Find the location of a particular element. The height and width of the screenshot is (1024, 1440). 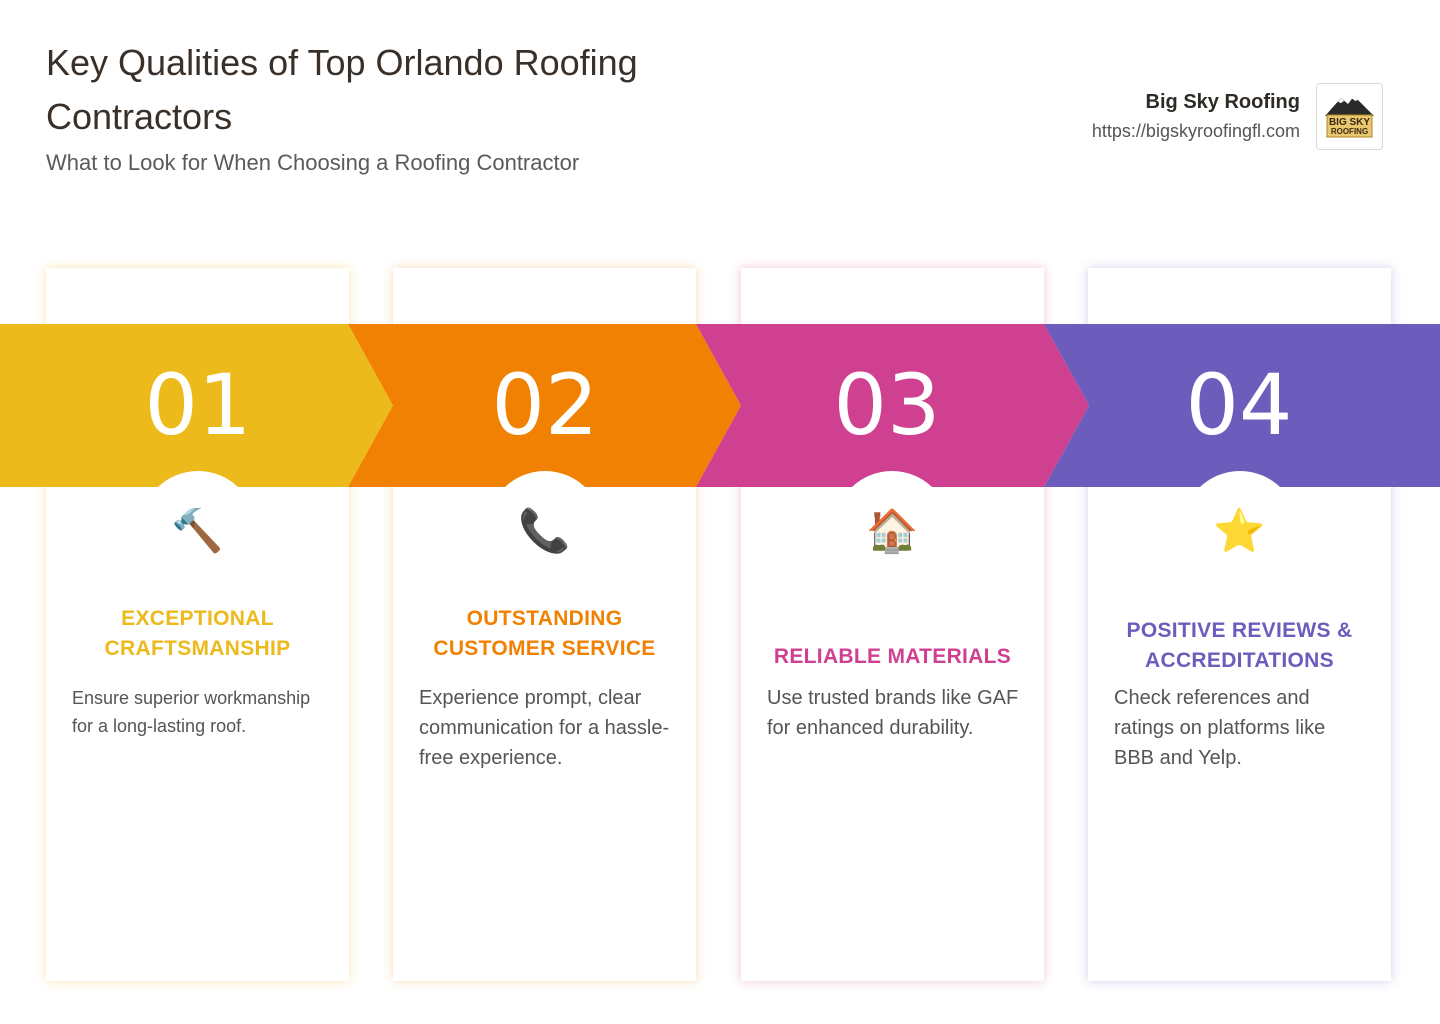

svg-text: BIG SKY is located at coordinates (1349, 122).